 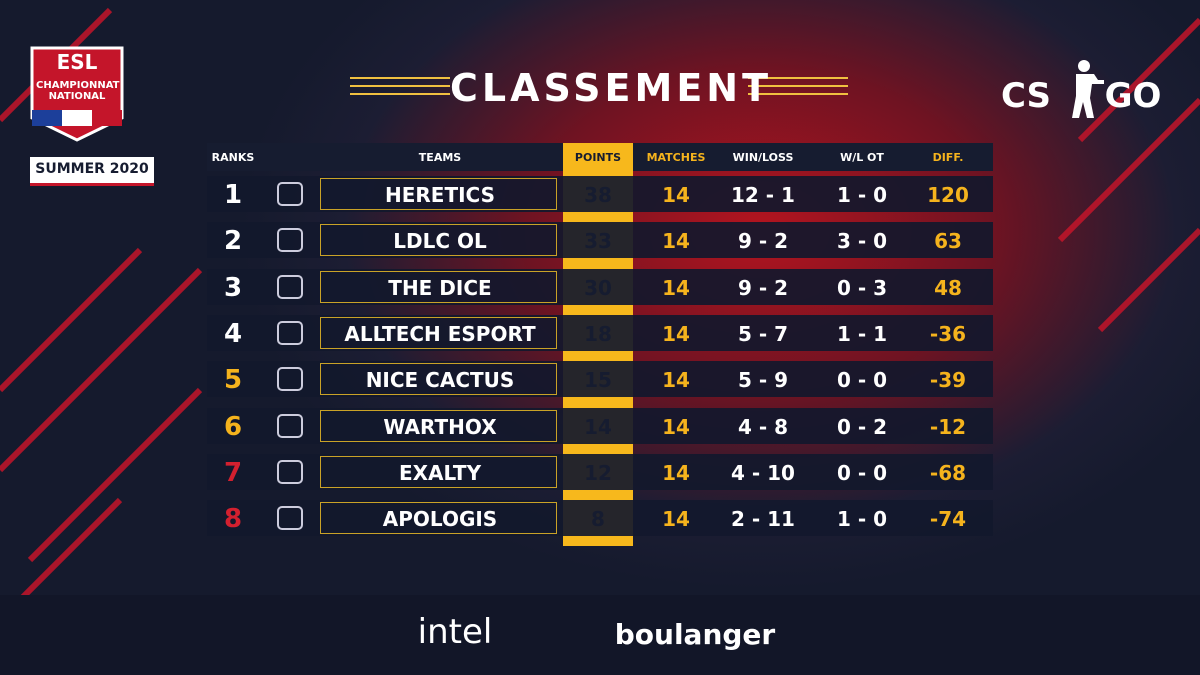 I want to click on win-loss: 5 - 7, so click(x=763, y=333).